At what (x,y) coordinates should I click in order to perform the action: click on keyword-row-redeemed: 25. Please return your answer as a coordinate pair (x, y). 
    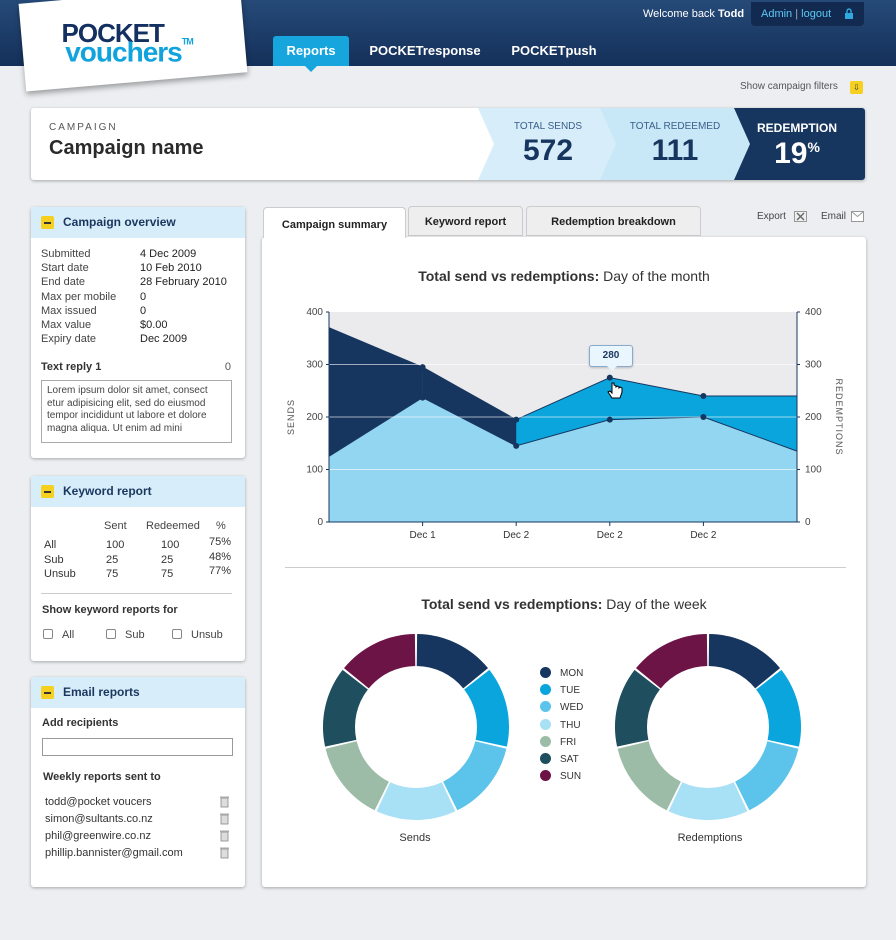
    Looking at the image, I should click on (167, 559).